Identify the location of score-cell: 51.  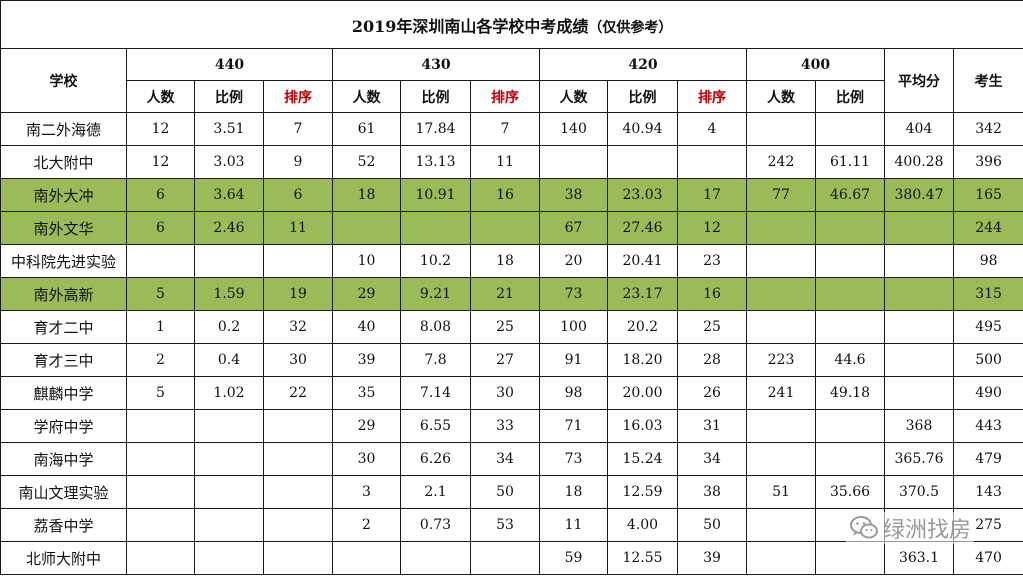
(781, 492).